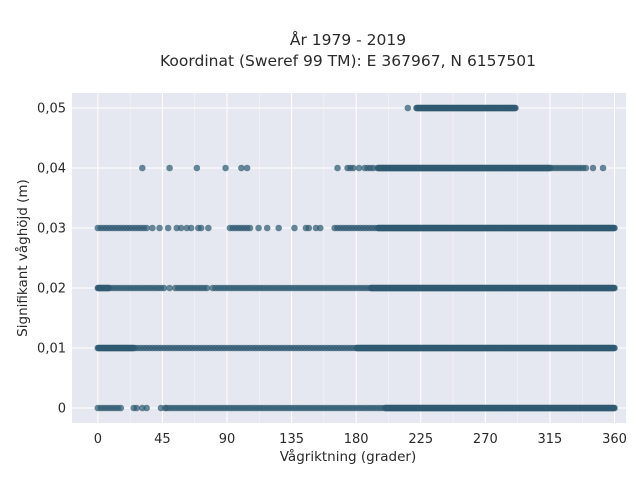 The image size is (640, 480). What do you see at coordinates (356, 439) in the screenshot?
I see `x-tick-label: 180` at bounding box center [356, 439].